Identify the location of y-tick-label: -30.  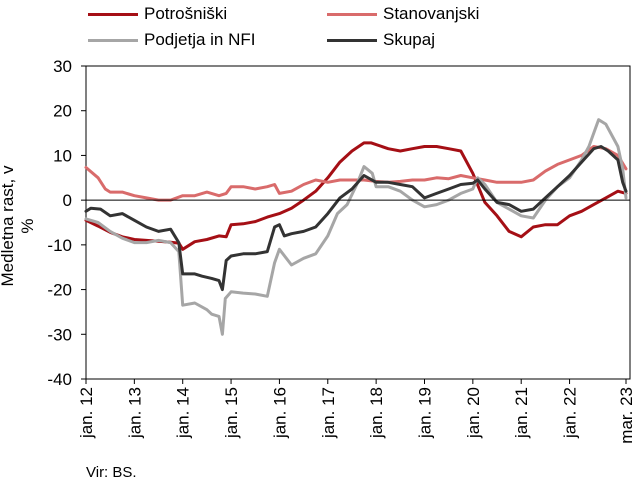
(59, 334).